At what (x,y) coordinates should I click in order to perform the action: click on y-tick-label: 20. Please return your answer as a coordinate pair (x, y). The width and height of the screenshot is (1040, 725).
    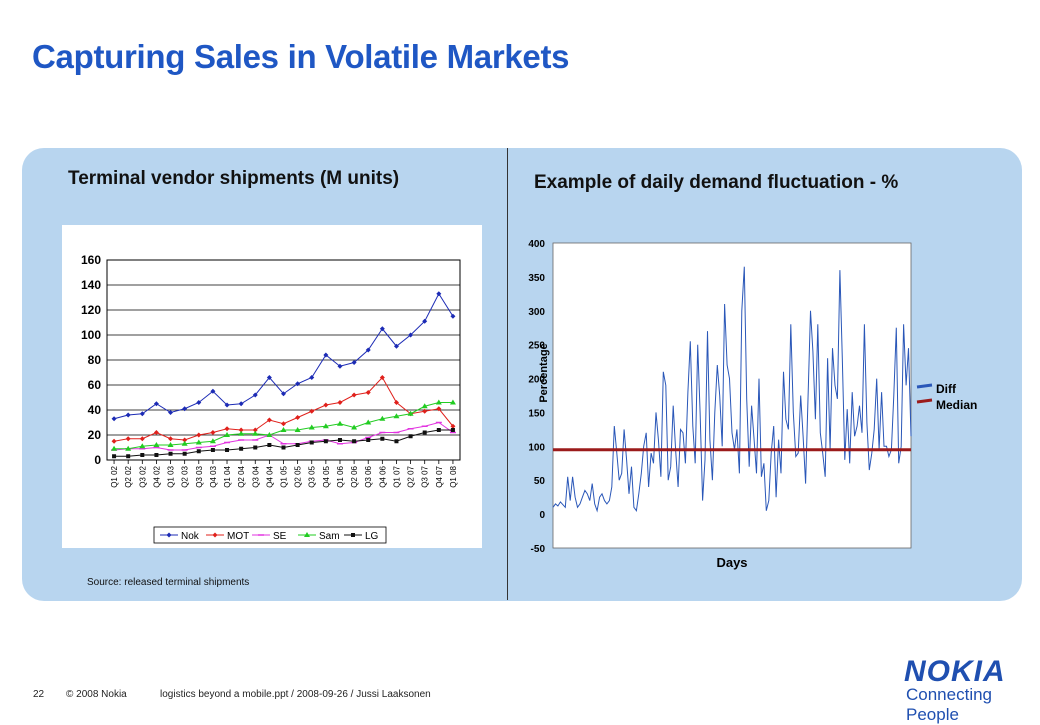
    Looking at the image, I should click on (95, 435).